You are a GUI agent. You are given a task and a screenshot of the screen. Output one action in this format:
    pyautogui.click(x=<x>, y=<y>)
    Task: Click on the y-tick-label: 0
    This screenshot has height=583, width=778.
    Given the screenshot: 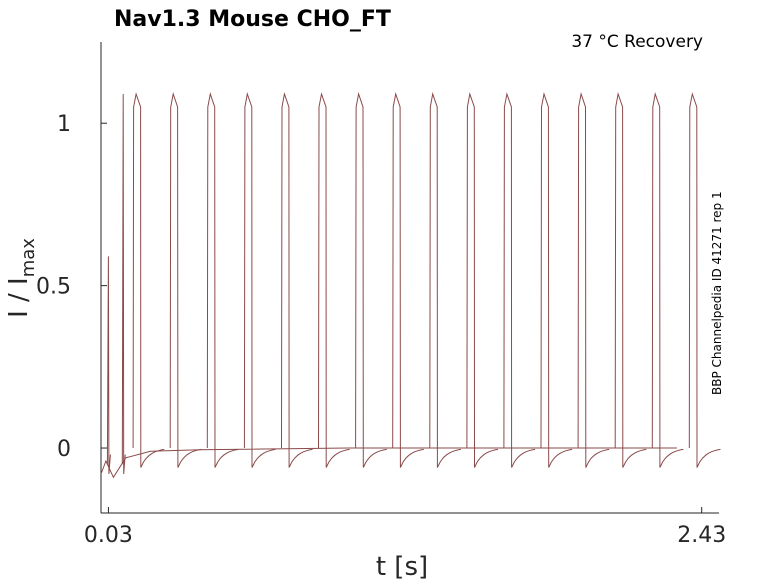 What is the action you would take?
    pyautogui.click(x=64, y=449)
    